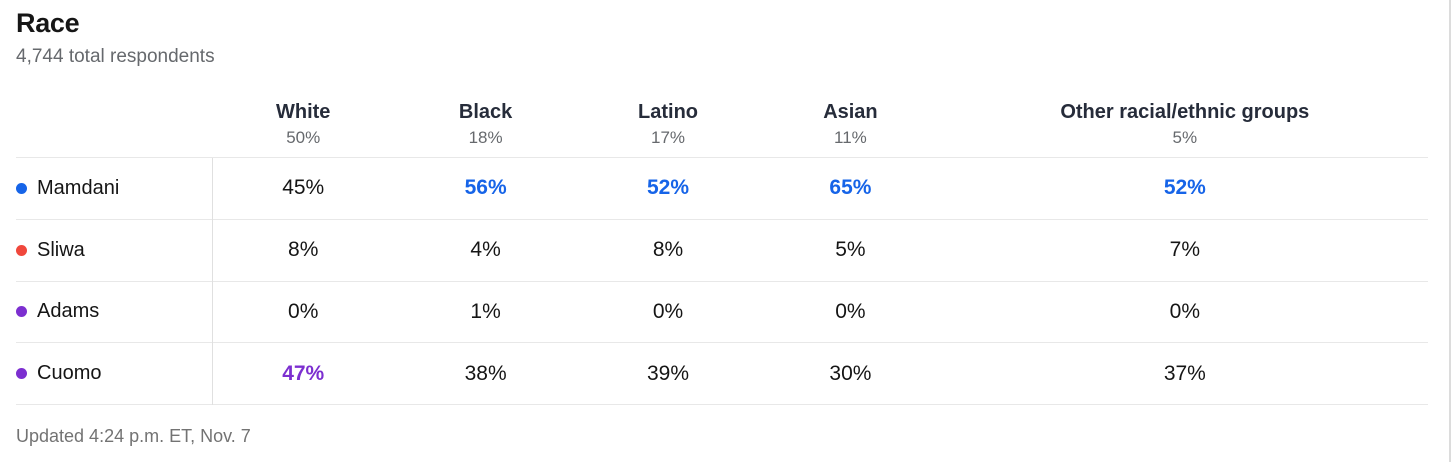 This screenshot has width=1456, height=462. I want to click on result-cell-leading: 47%, so click(303, 373).